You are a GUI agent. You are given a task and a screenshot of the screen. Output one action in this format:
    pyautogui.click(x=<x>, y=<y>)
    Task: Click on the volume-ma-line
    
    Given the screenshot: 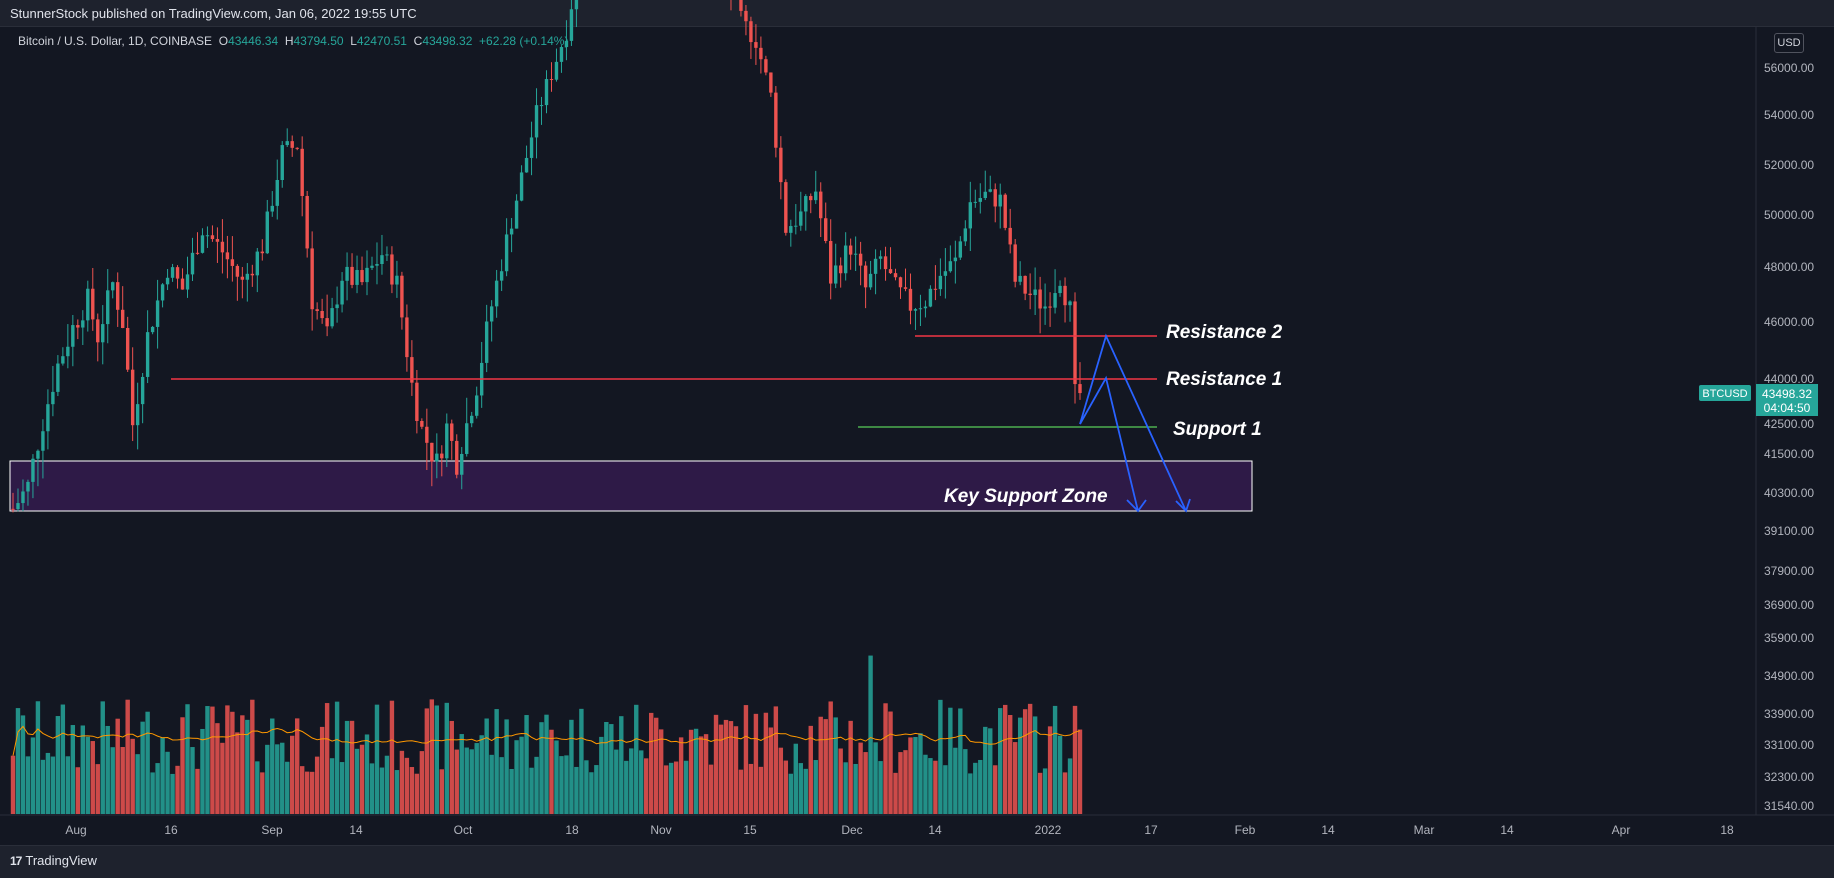 What is the action you would take?
    pyautogui.click(x=546, y=740)
    